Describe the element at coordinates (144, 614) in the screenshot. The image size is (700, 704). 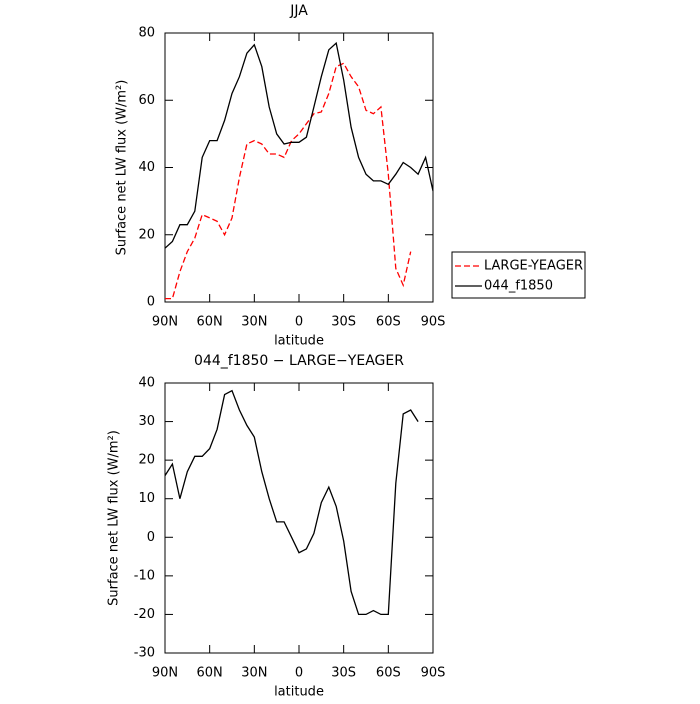
I see `y-tick-label: -20` at that location.